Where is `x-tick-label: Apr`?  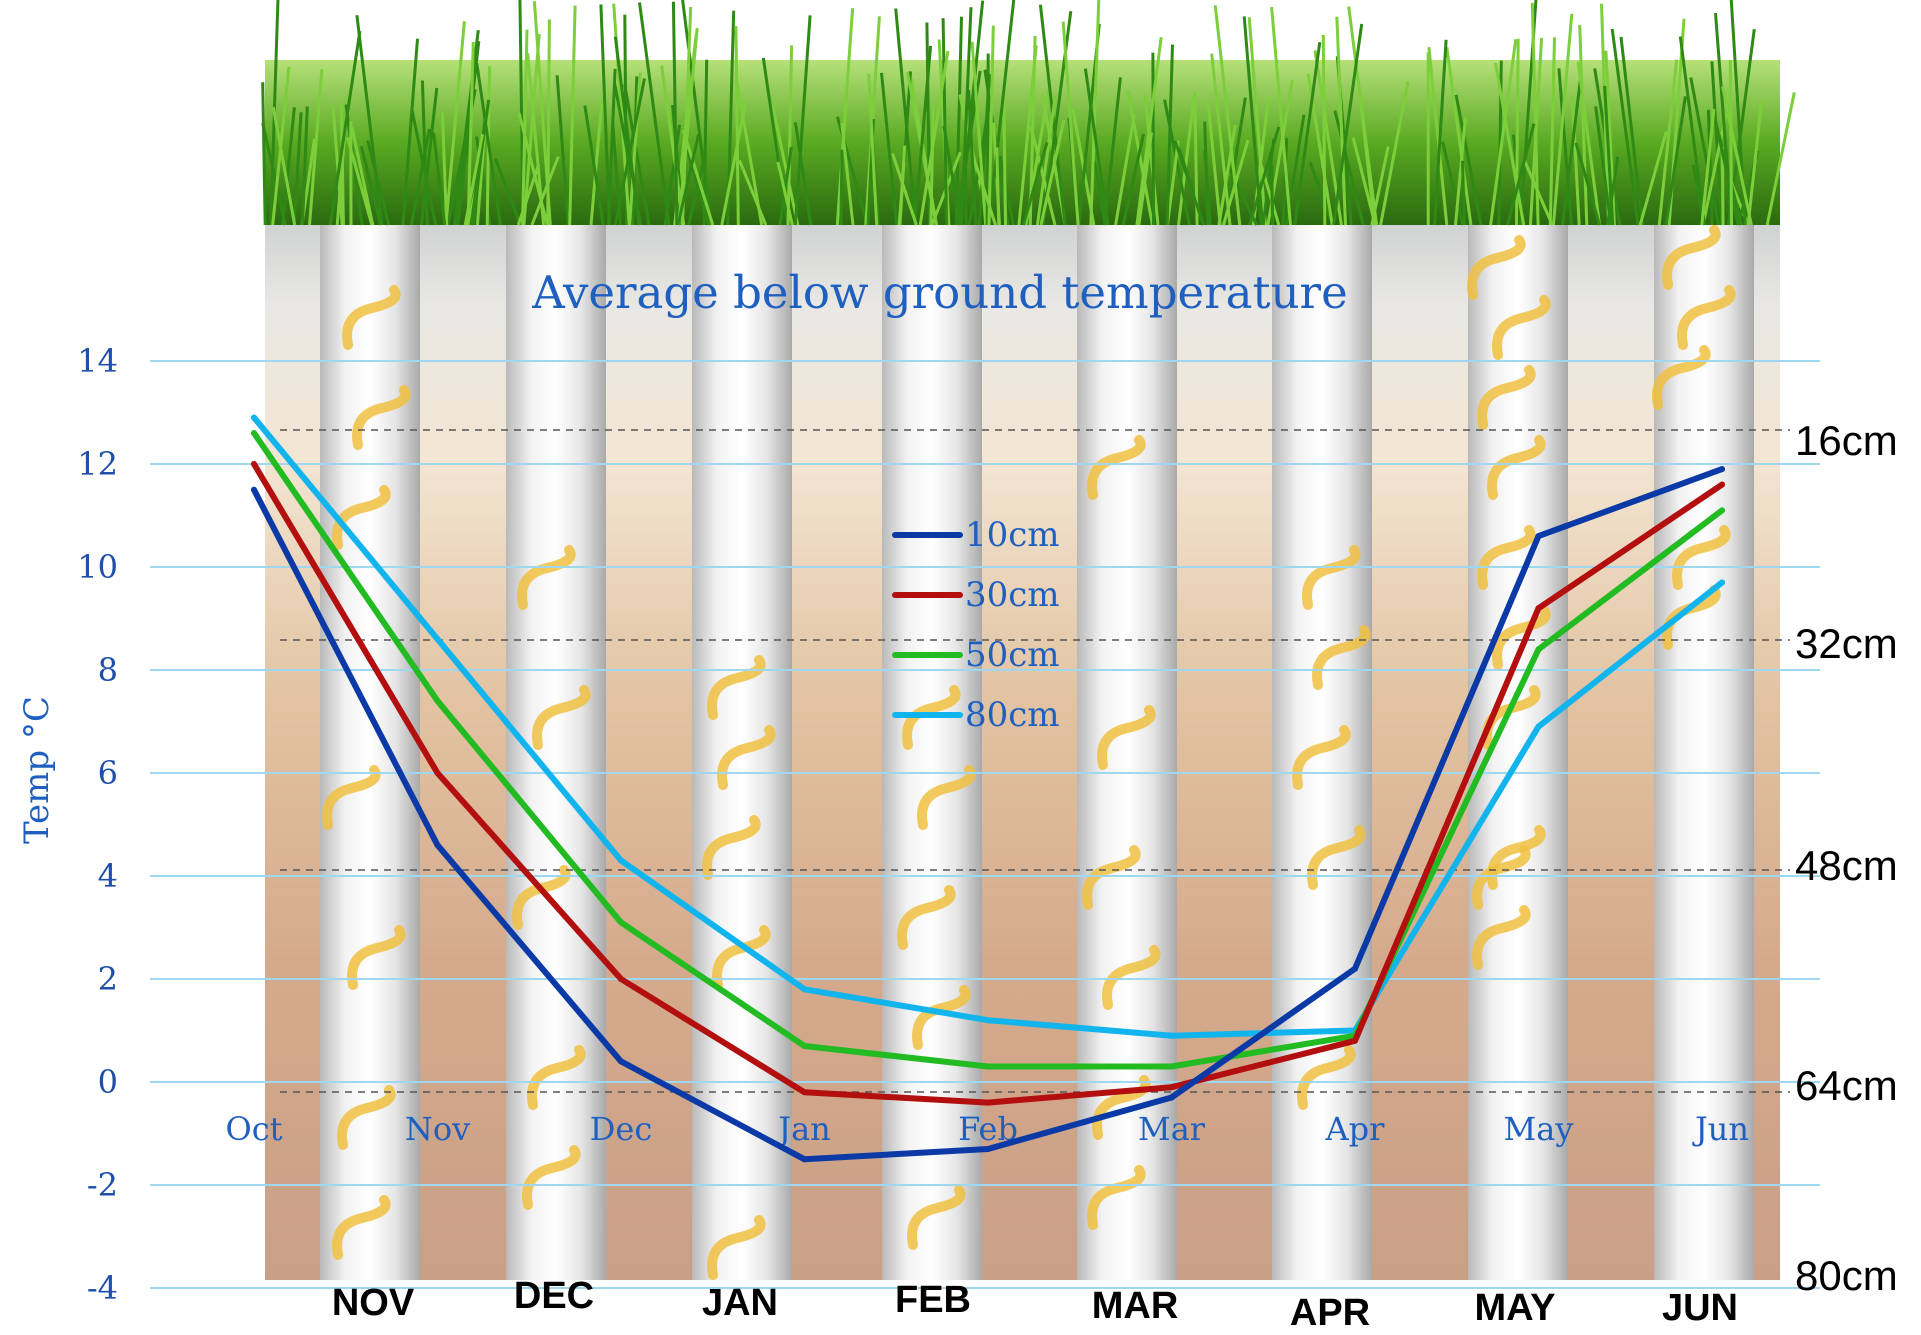 x-tick-label: Apr is located at coordinates (1355, 1129).